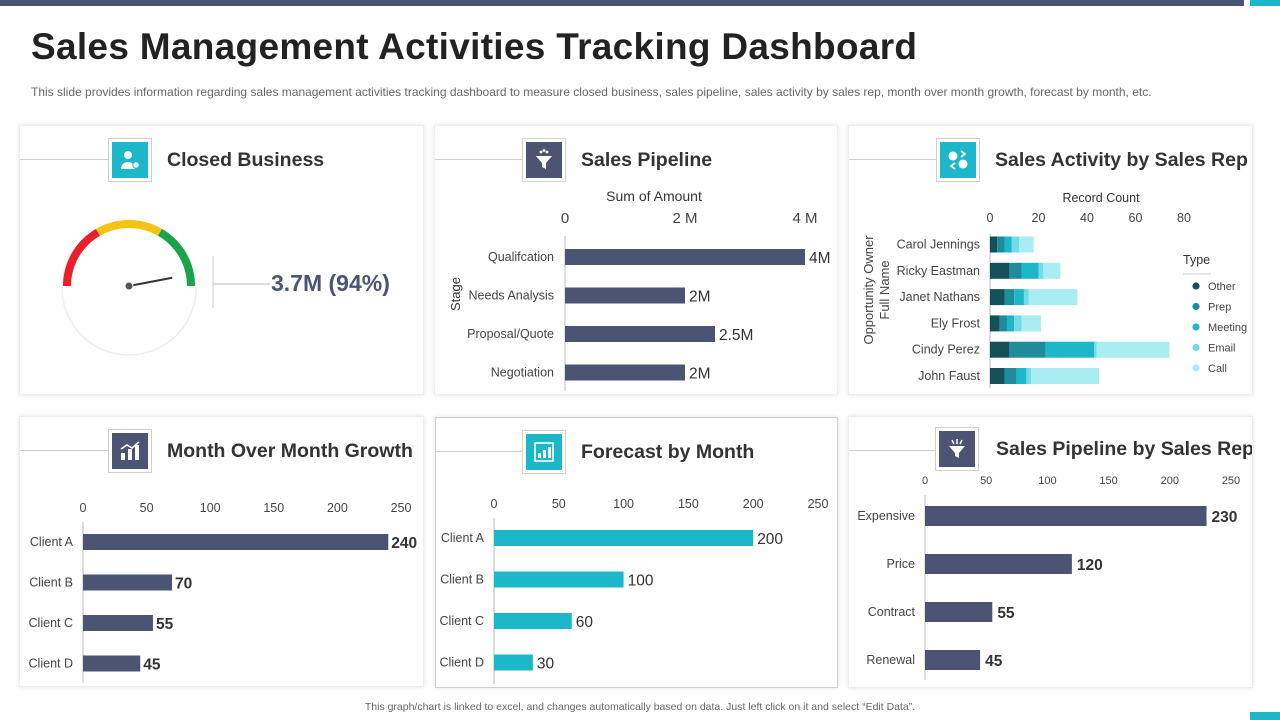 This screenshot has height=720, width=1280. I want to click on sales-pipeline-icon-box, so click(544, 160).